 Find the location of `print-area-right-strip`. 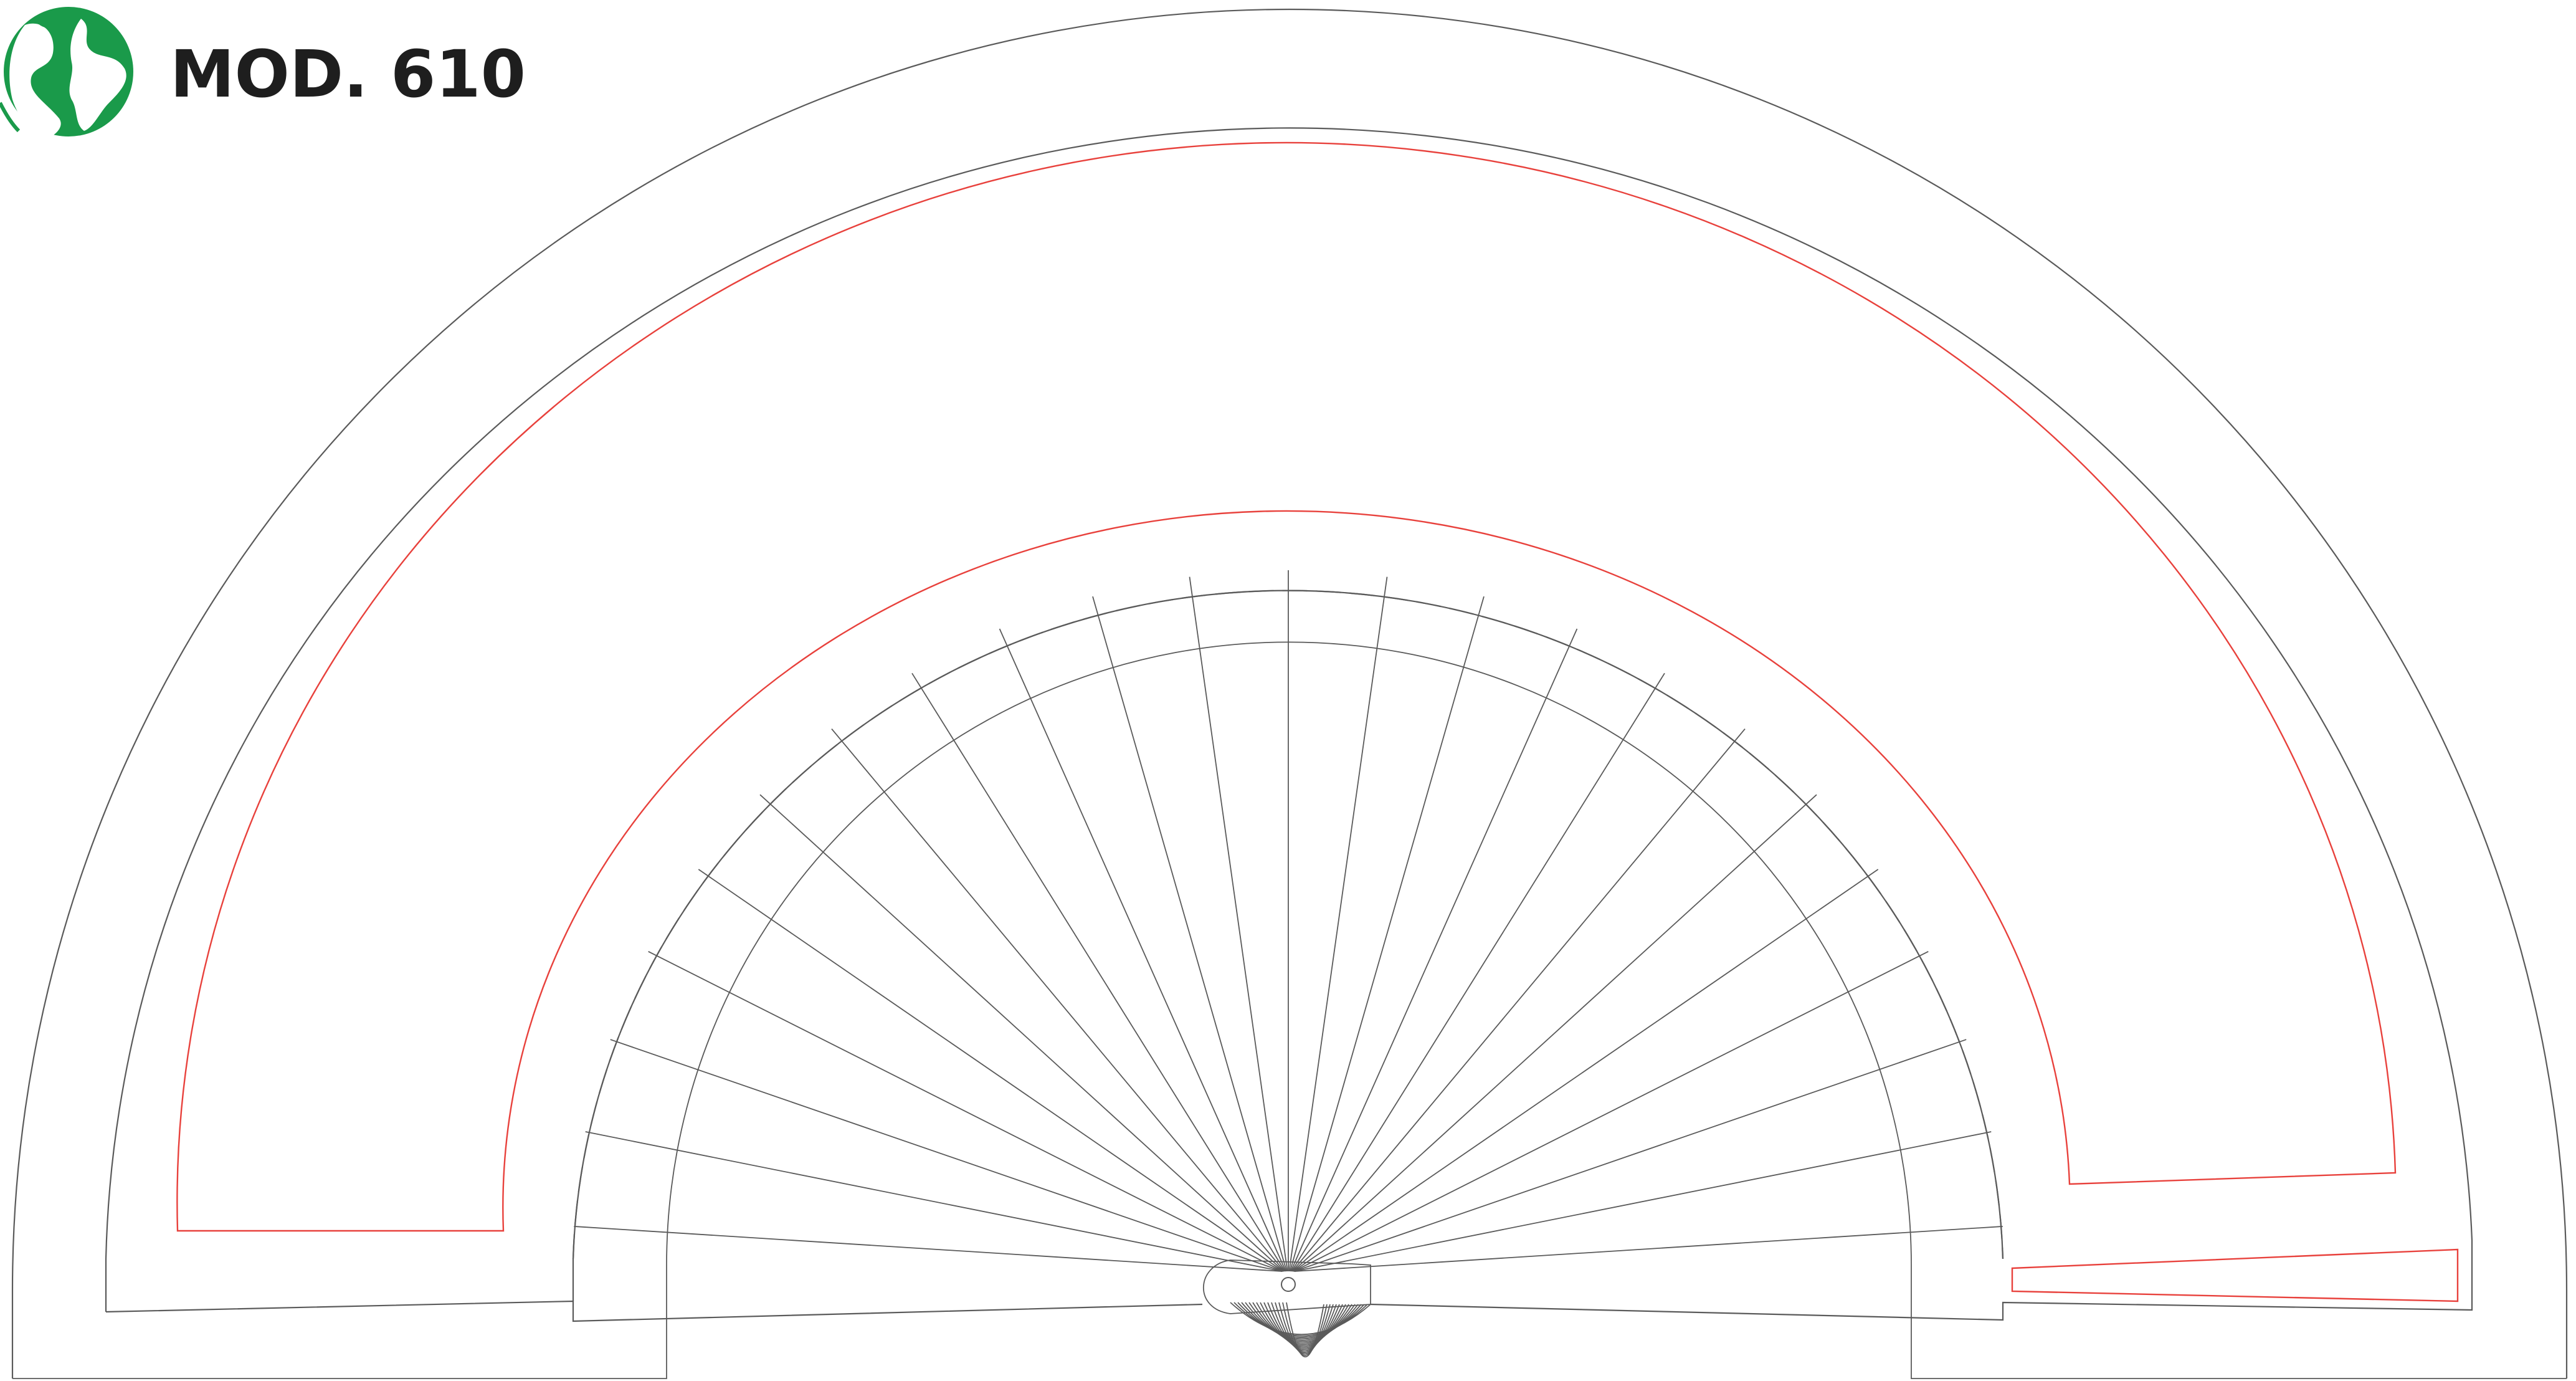

print-area-right-strip is located at coordinates (2235, 1275).